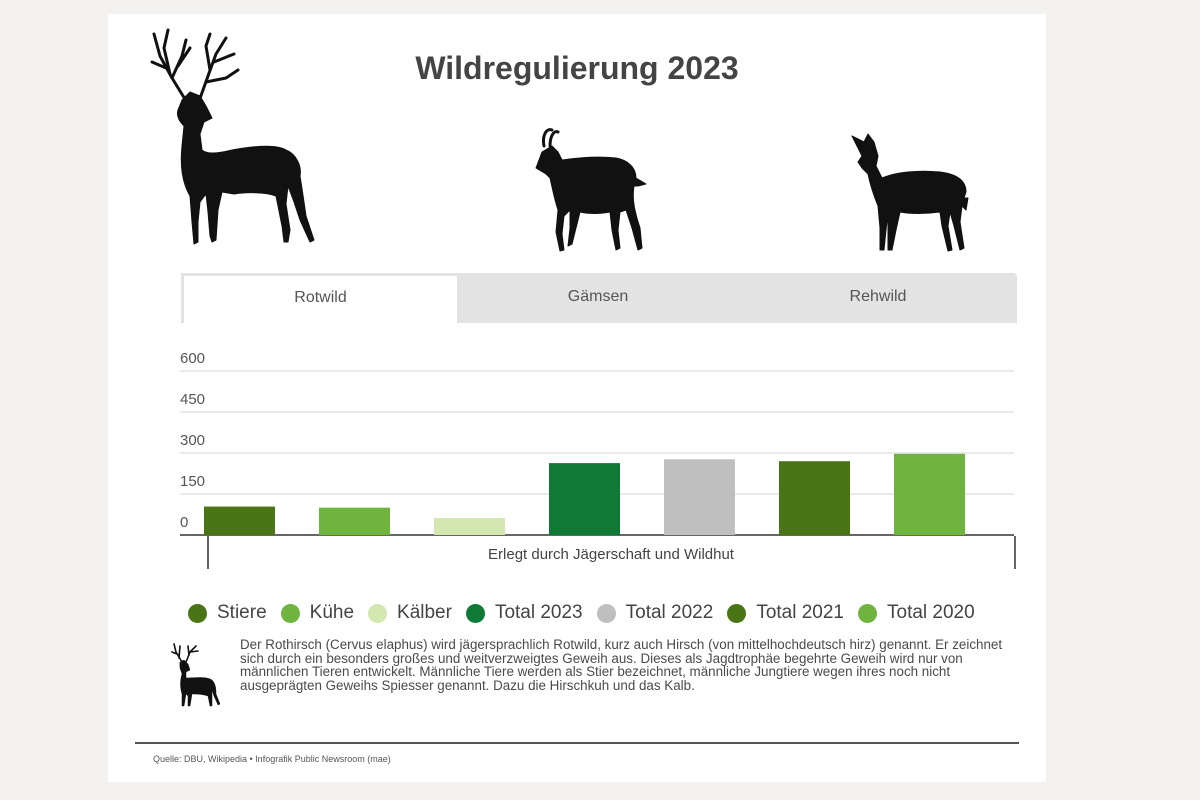 This screenshot has width=1200, height=800. Describe the element at coordinates (814, 498) in the screenshot. I see `bar-total-2021` at that location.